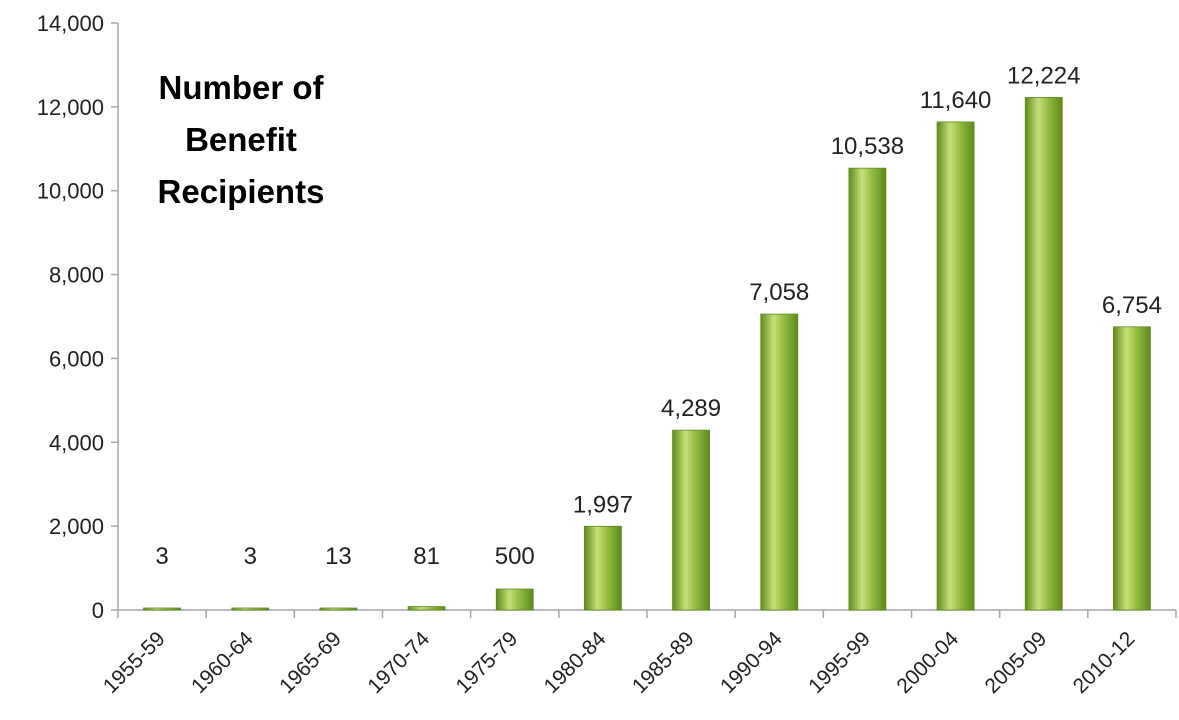 Image resolution: width=1179 pixels, height=720 pixels. I want to click on data-label: 7,058, so click(779, 292).